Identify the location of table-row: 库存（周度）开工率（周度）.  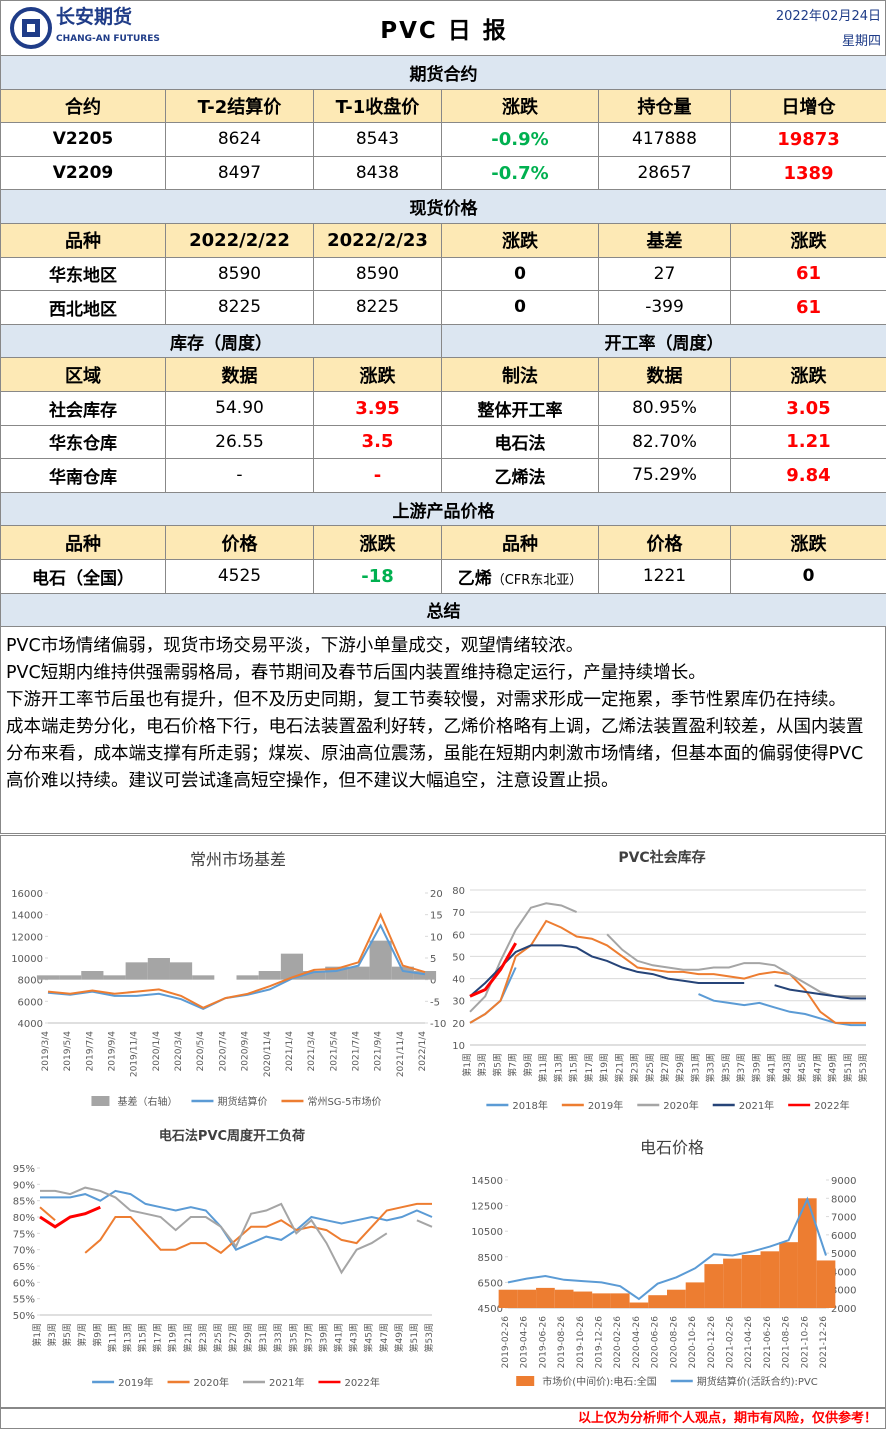
(443, 341).